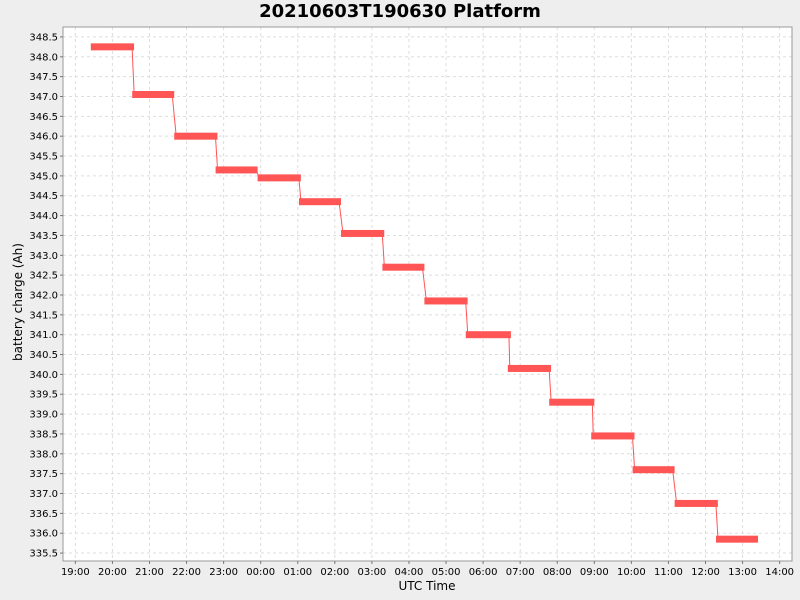 The width and height of the screenshot is (800, 600). What do you see at coordinates (43, 236) in the screenshot?
I see `y-tick-label: 343.5` at bounding box center [43, 236].